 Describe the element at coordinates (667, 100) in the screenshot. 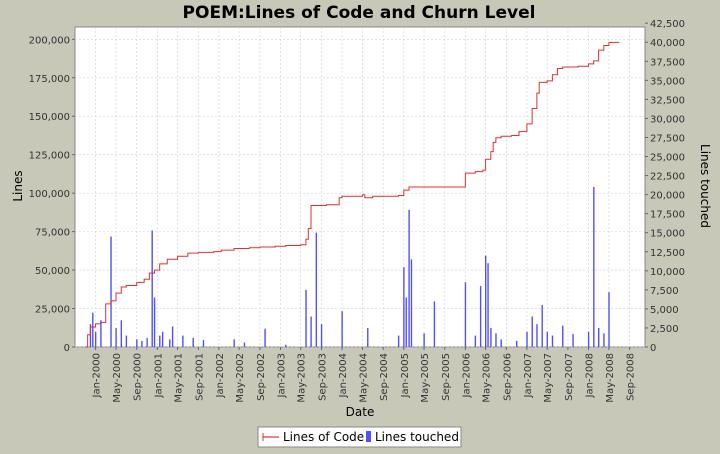

I see `y-right-tick-label: 32,500` at that location.